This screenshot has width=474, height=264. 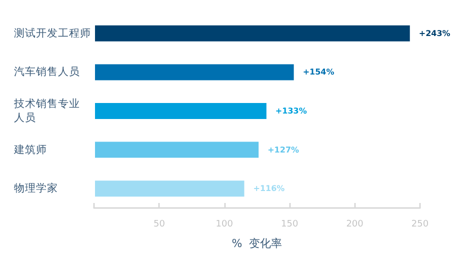 What do you see at coordinates (434, 33) in the screenshot?
I see `data-label: +243%` at bounding box center [434, 33].